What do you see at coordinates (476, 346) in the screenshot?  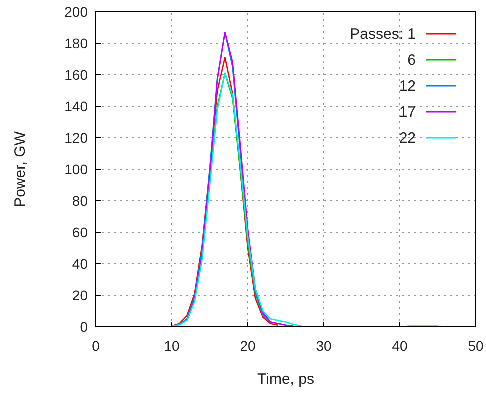 I see `x-tick-label: 50` at bounding box center [476, 346].